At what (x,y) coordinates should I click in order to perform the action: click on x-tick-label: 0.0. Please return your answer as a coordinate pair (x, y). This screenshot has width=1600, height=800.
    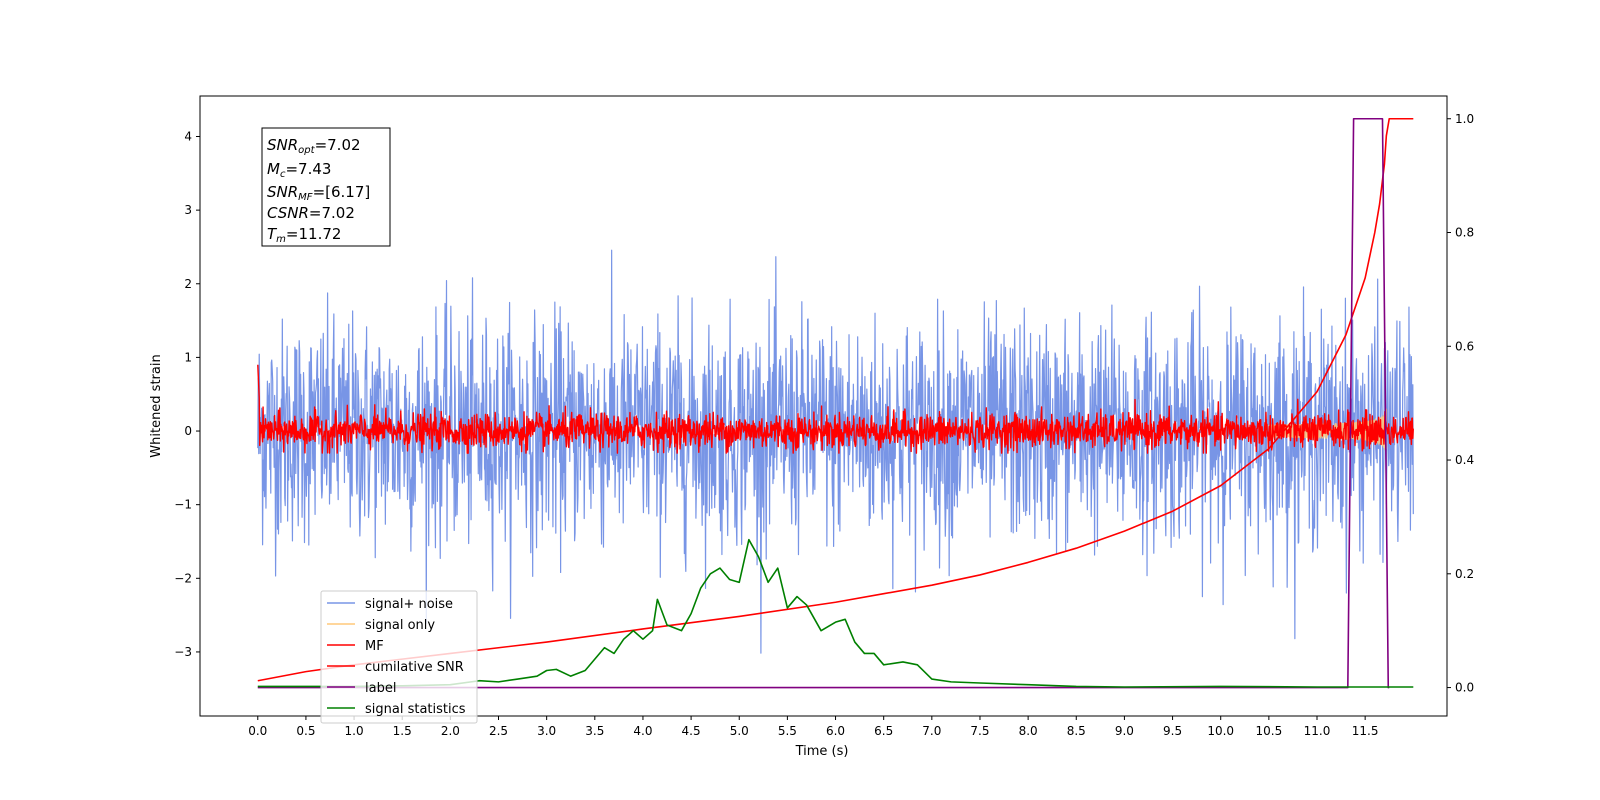
    Looking at the image, I should click on (257, 731).